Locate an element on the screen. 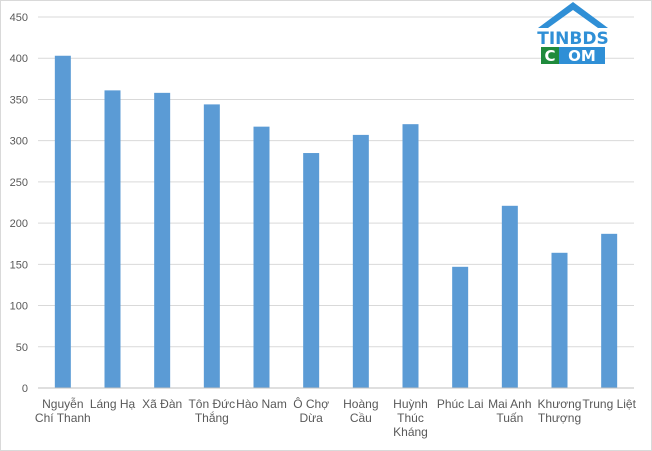 Image resolution: width=652 pixels, height=451 pixels. logo-om-block is located at coordinates (582, 55).